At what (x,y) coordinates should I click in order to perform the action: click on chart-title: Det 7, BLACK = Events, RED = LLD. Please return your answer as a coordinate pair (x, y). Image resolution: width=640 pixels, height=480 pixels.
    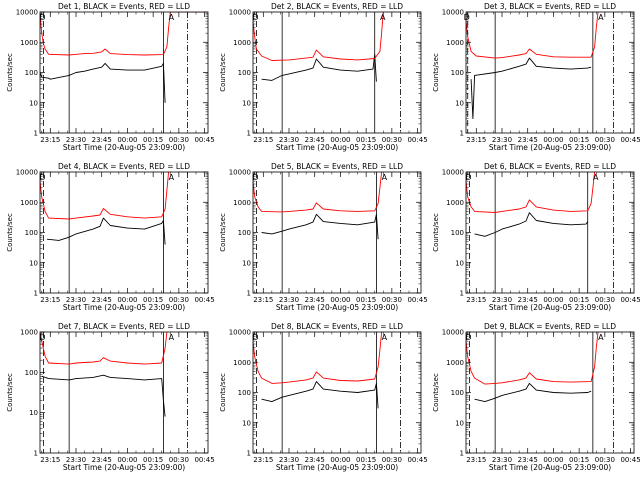
    Looking at the image, I should click on (124, 326).